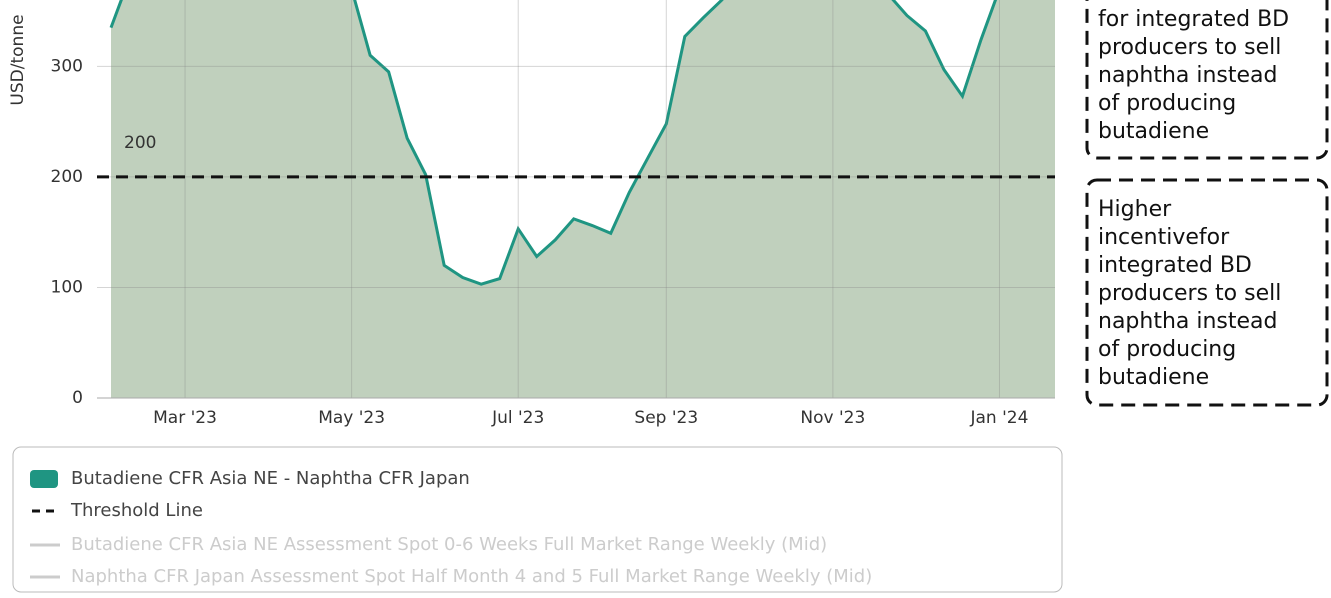 Image resolution: width=1331 pixels, height=598 pixels. Describe the element at coordinates (1193, 19) in the screenshot. I see `annotation-text: for integrated BD` at that location.